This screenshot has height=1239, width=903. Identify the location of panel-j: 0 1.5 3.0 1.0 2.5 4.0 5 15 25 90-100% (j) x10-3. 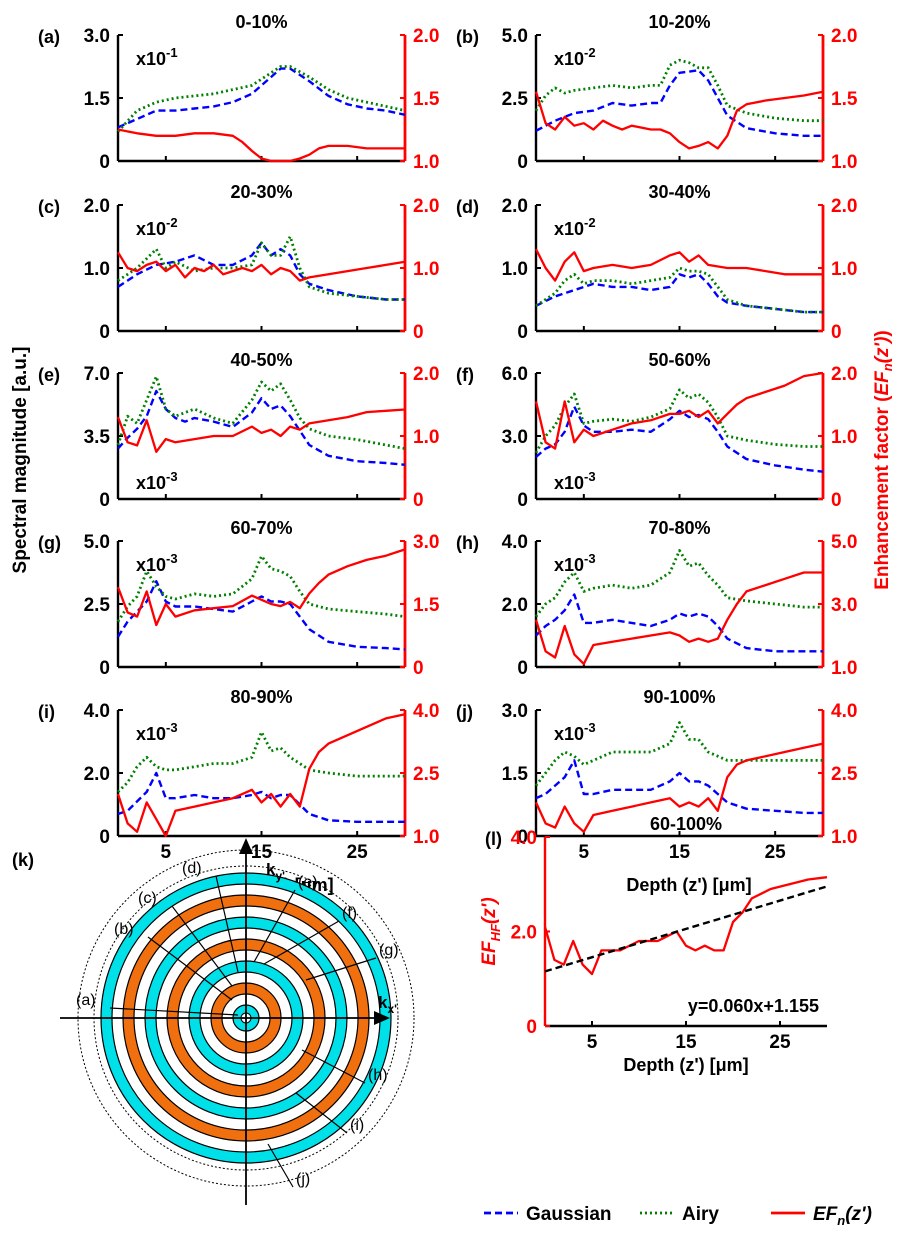
(657, 775).